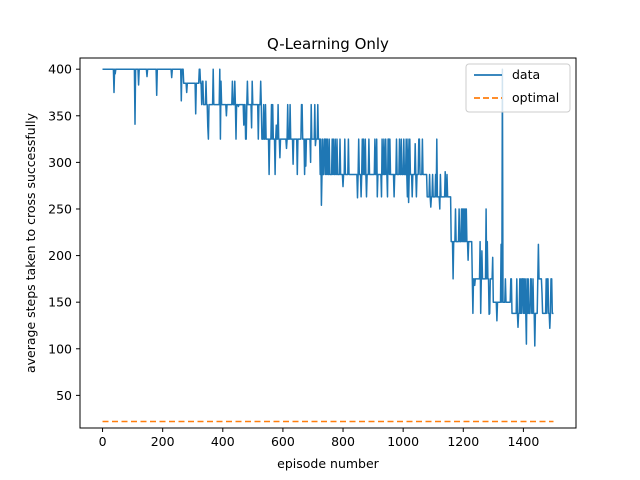  Describe the element at coordinates (60, 69) in the screenshot. I see `y-tick-label: 400` at that location.